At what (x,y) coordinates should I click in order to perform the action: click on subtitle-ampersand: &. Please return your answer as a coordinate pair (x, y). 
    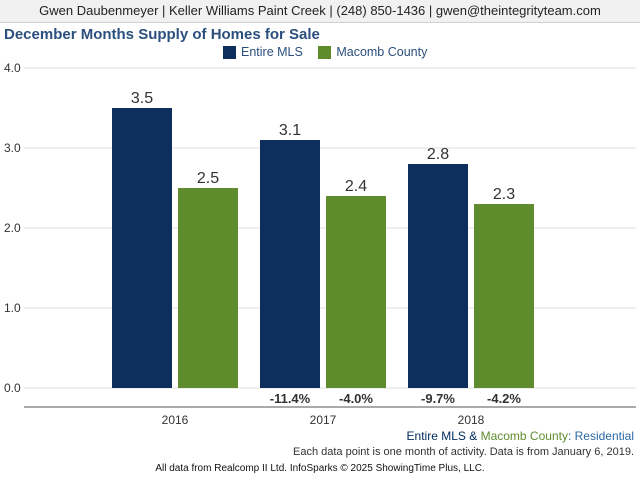
    Looking at the image, I should click on (473, 436).